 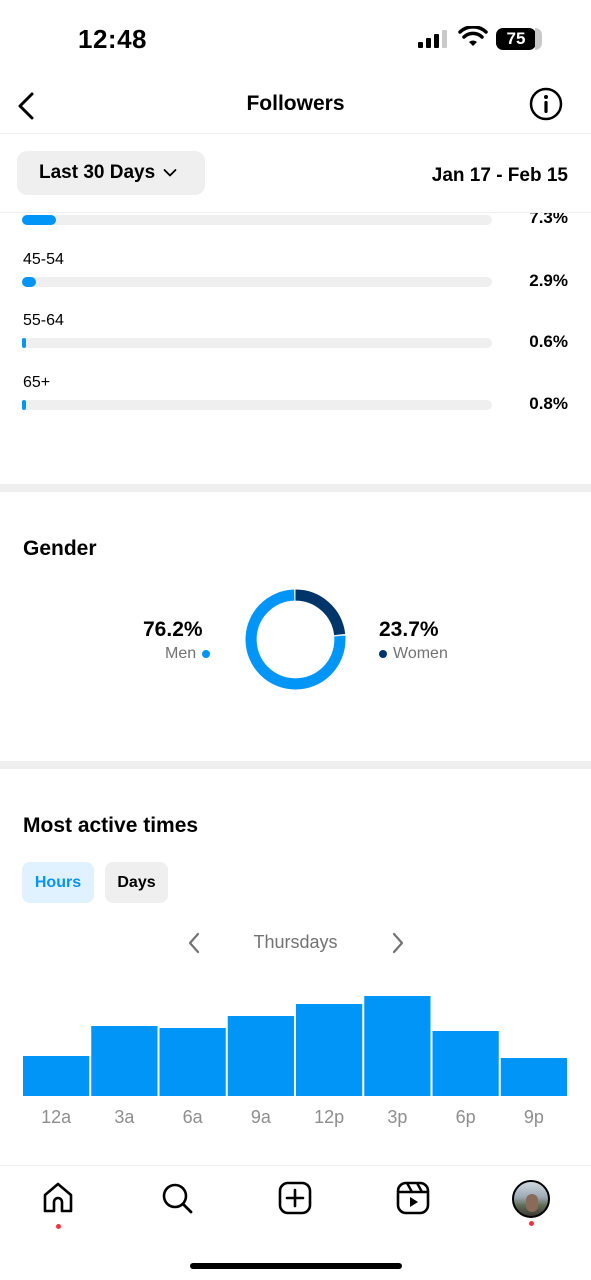 I want to click on wifi-icon, so click(x=473, y=36).